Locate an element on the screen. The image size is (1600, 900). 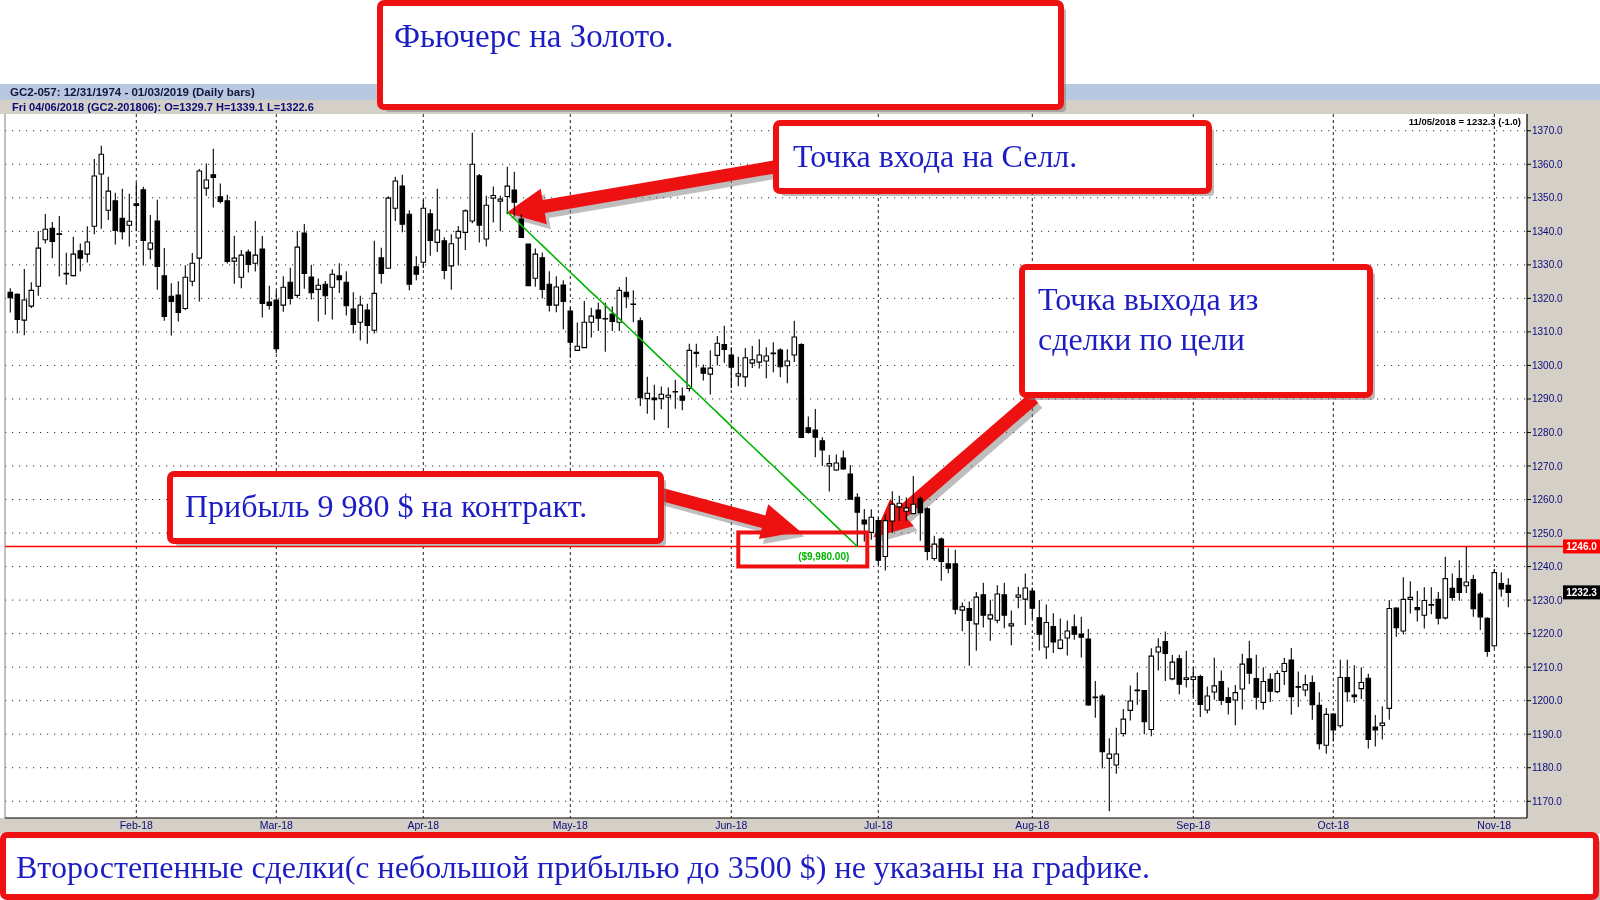
x-tick-label: Jun-18 is located at coordinates (731, 825).